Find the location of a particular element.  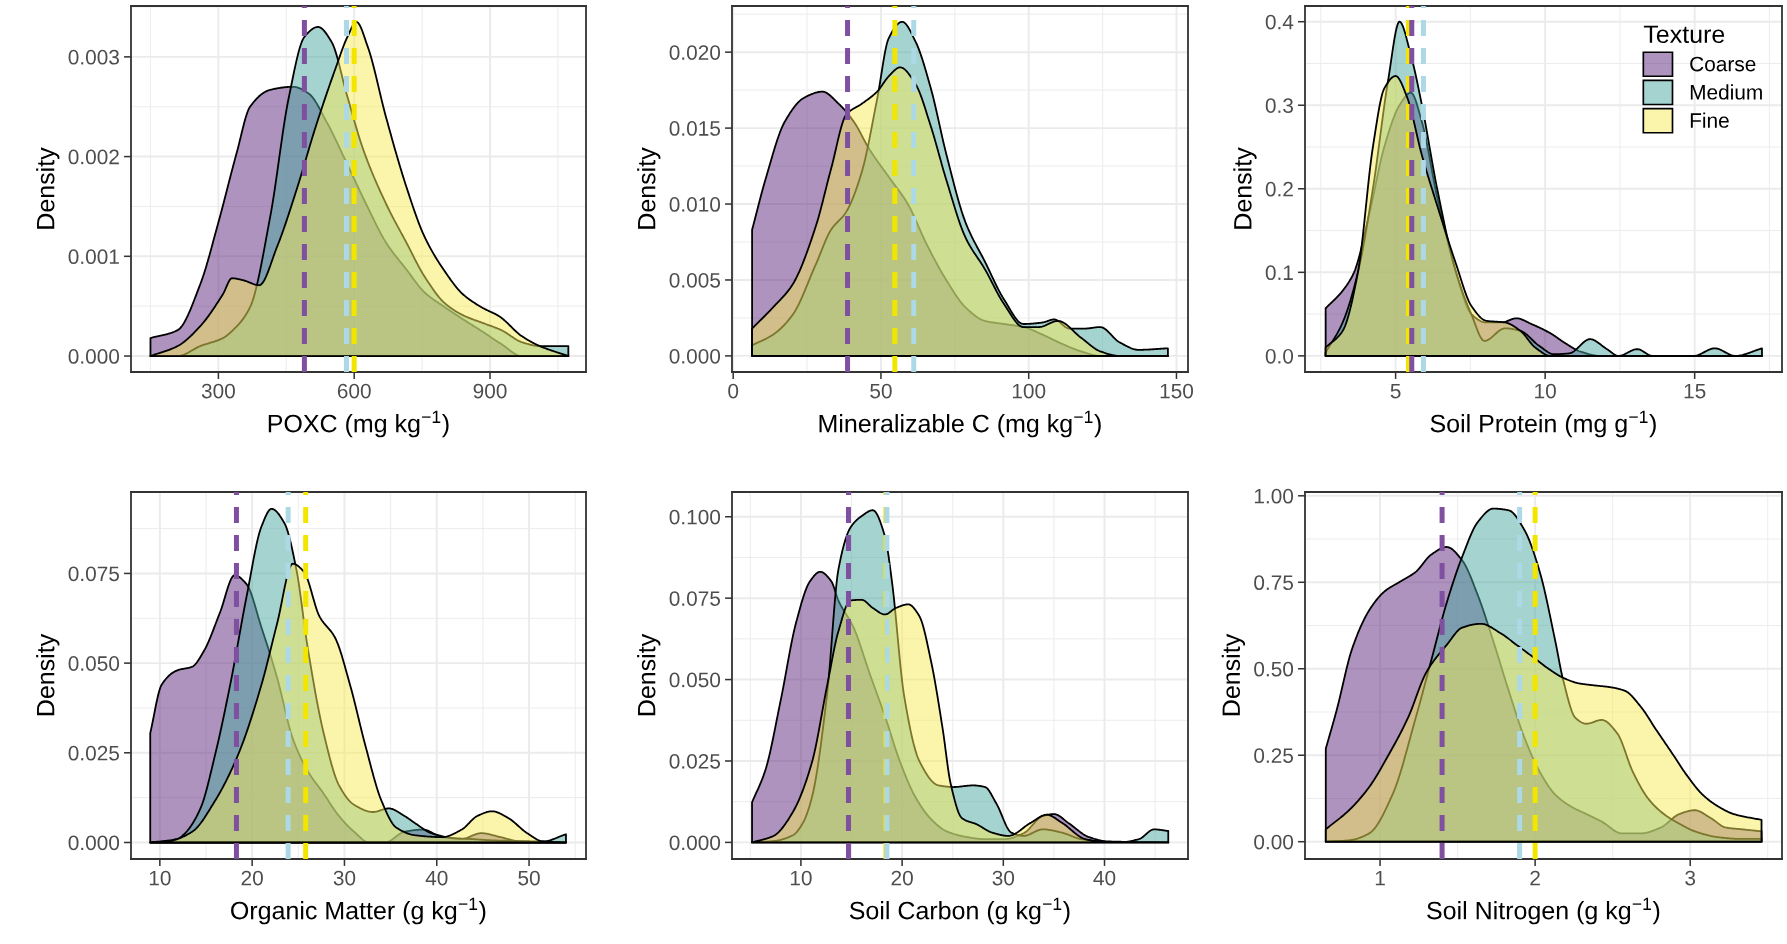

legend-label: Medium is located at coordinates (1726, 92).